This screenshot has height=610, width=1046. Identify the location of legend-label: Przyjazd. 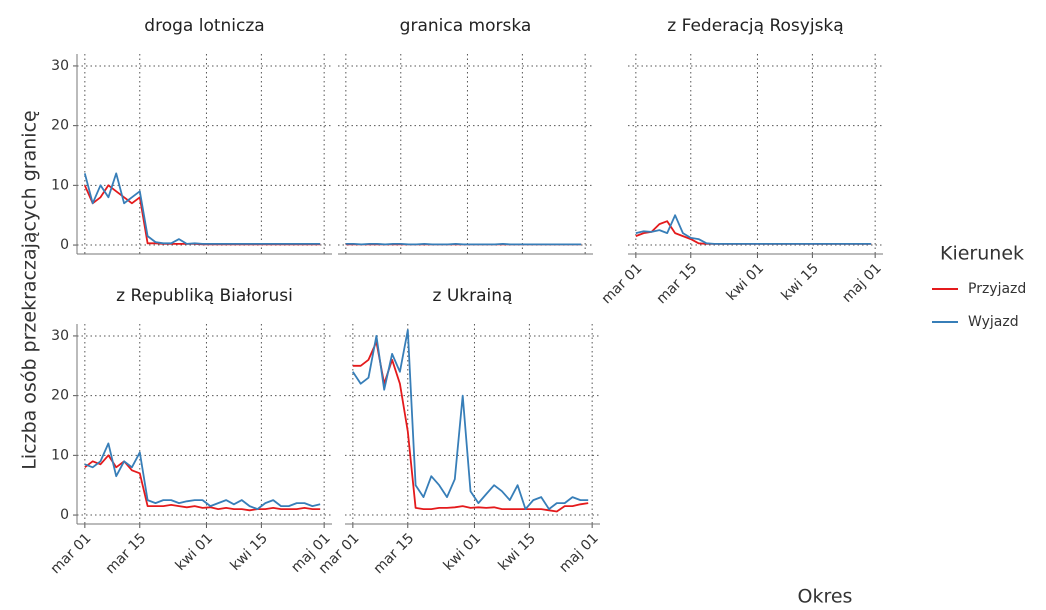
(997, 289).